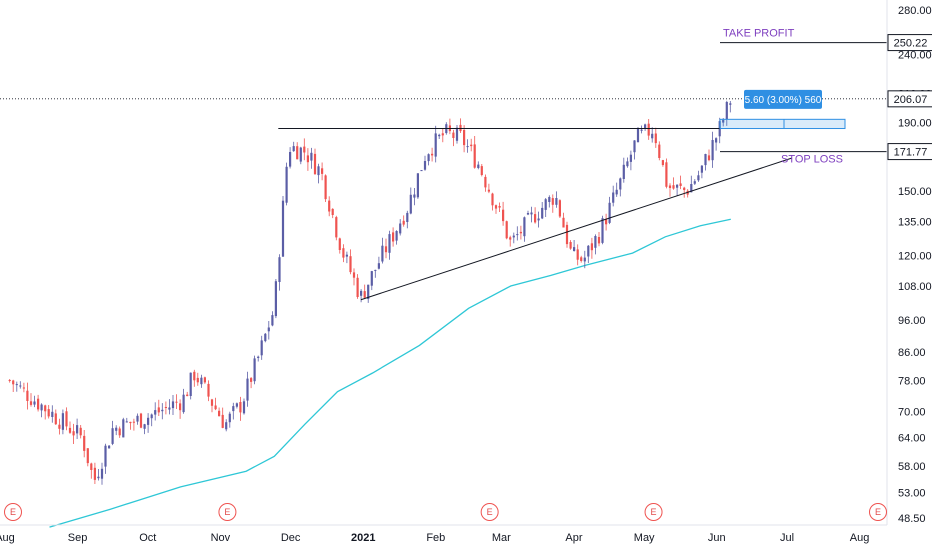 Image resolution: width=932 pixels, height=550 pixels. I want to click on take-profit-price-label-text: 250.22, so click(911, 44).